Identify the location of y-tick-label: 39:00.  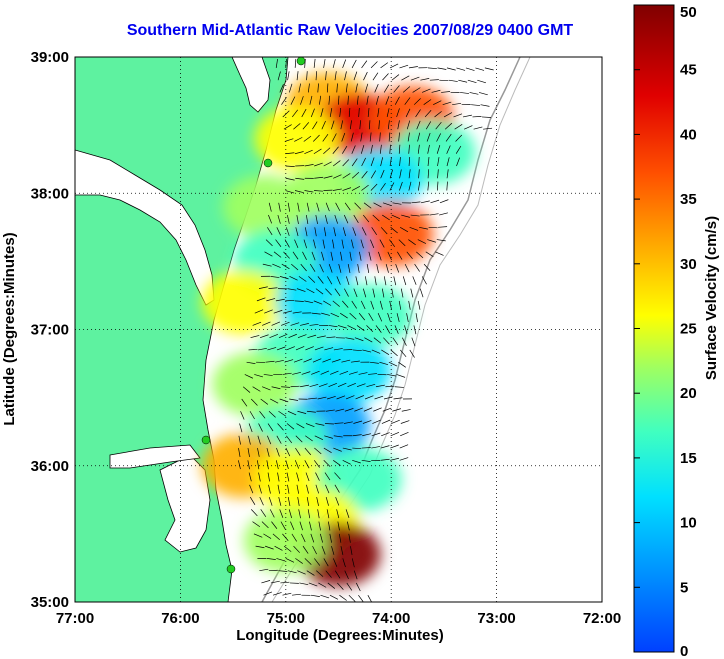
(50, 57).